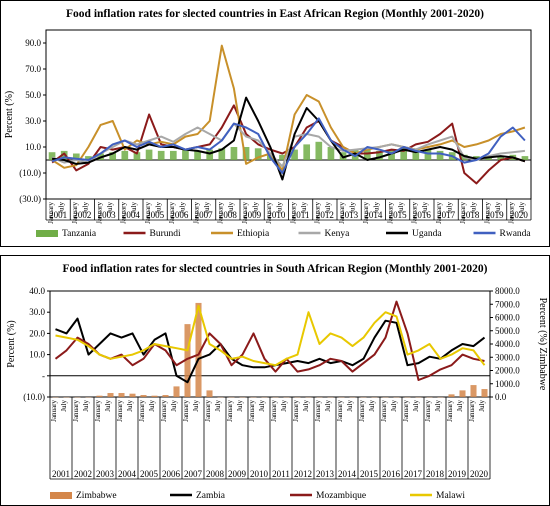  I want to click on legend-label: Malawi, so click(450, 496).